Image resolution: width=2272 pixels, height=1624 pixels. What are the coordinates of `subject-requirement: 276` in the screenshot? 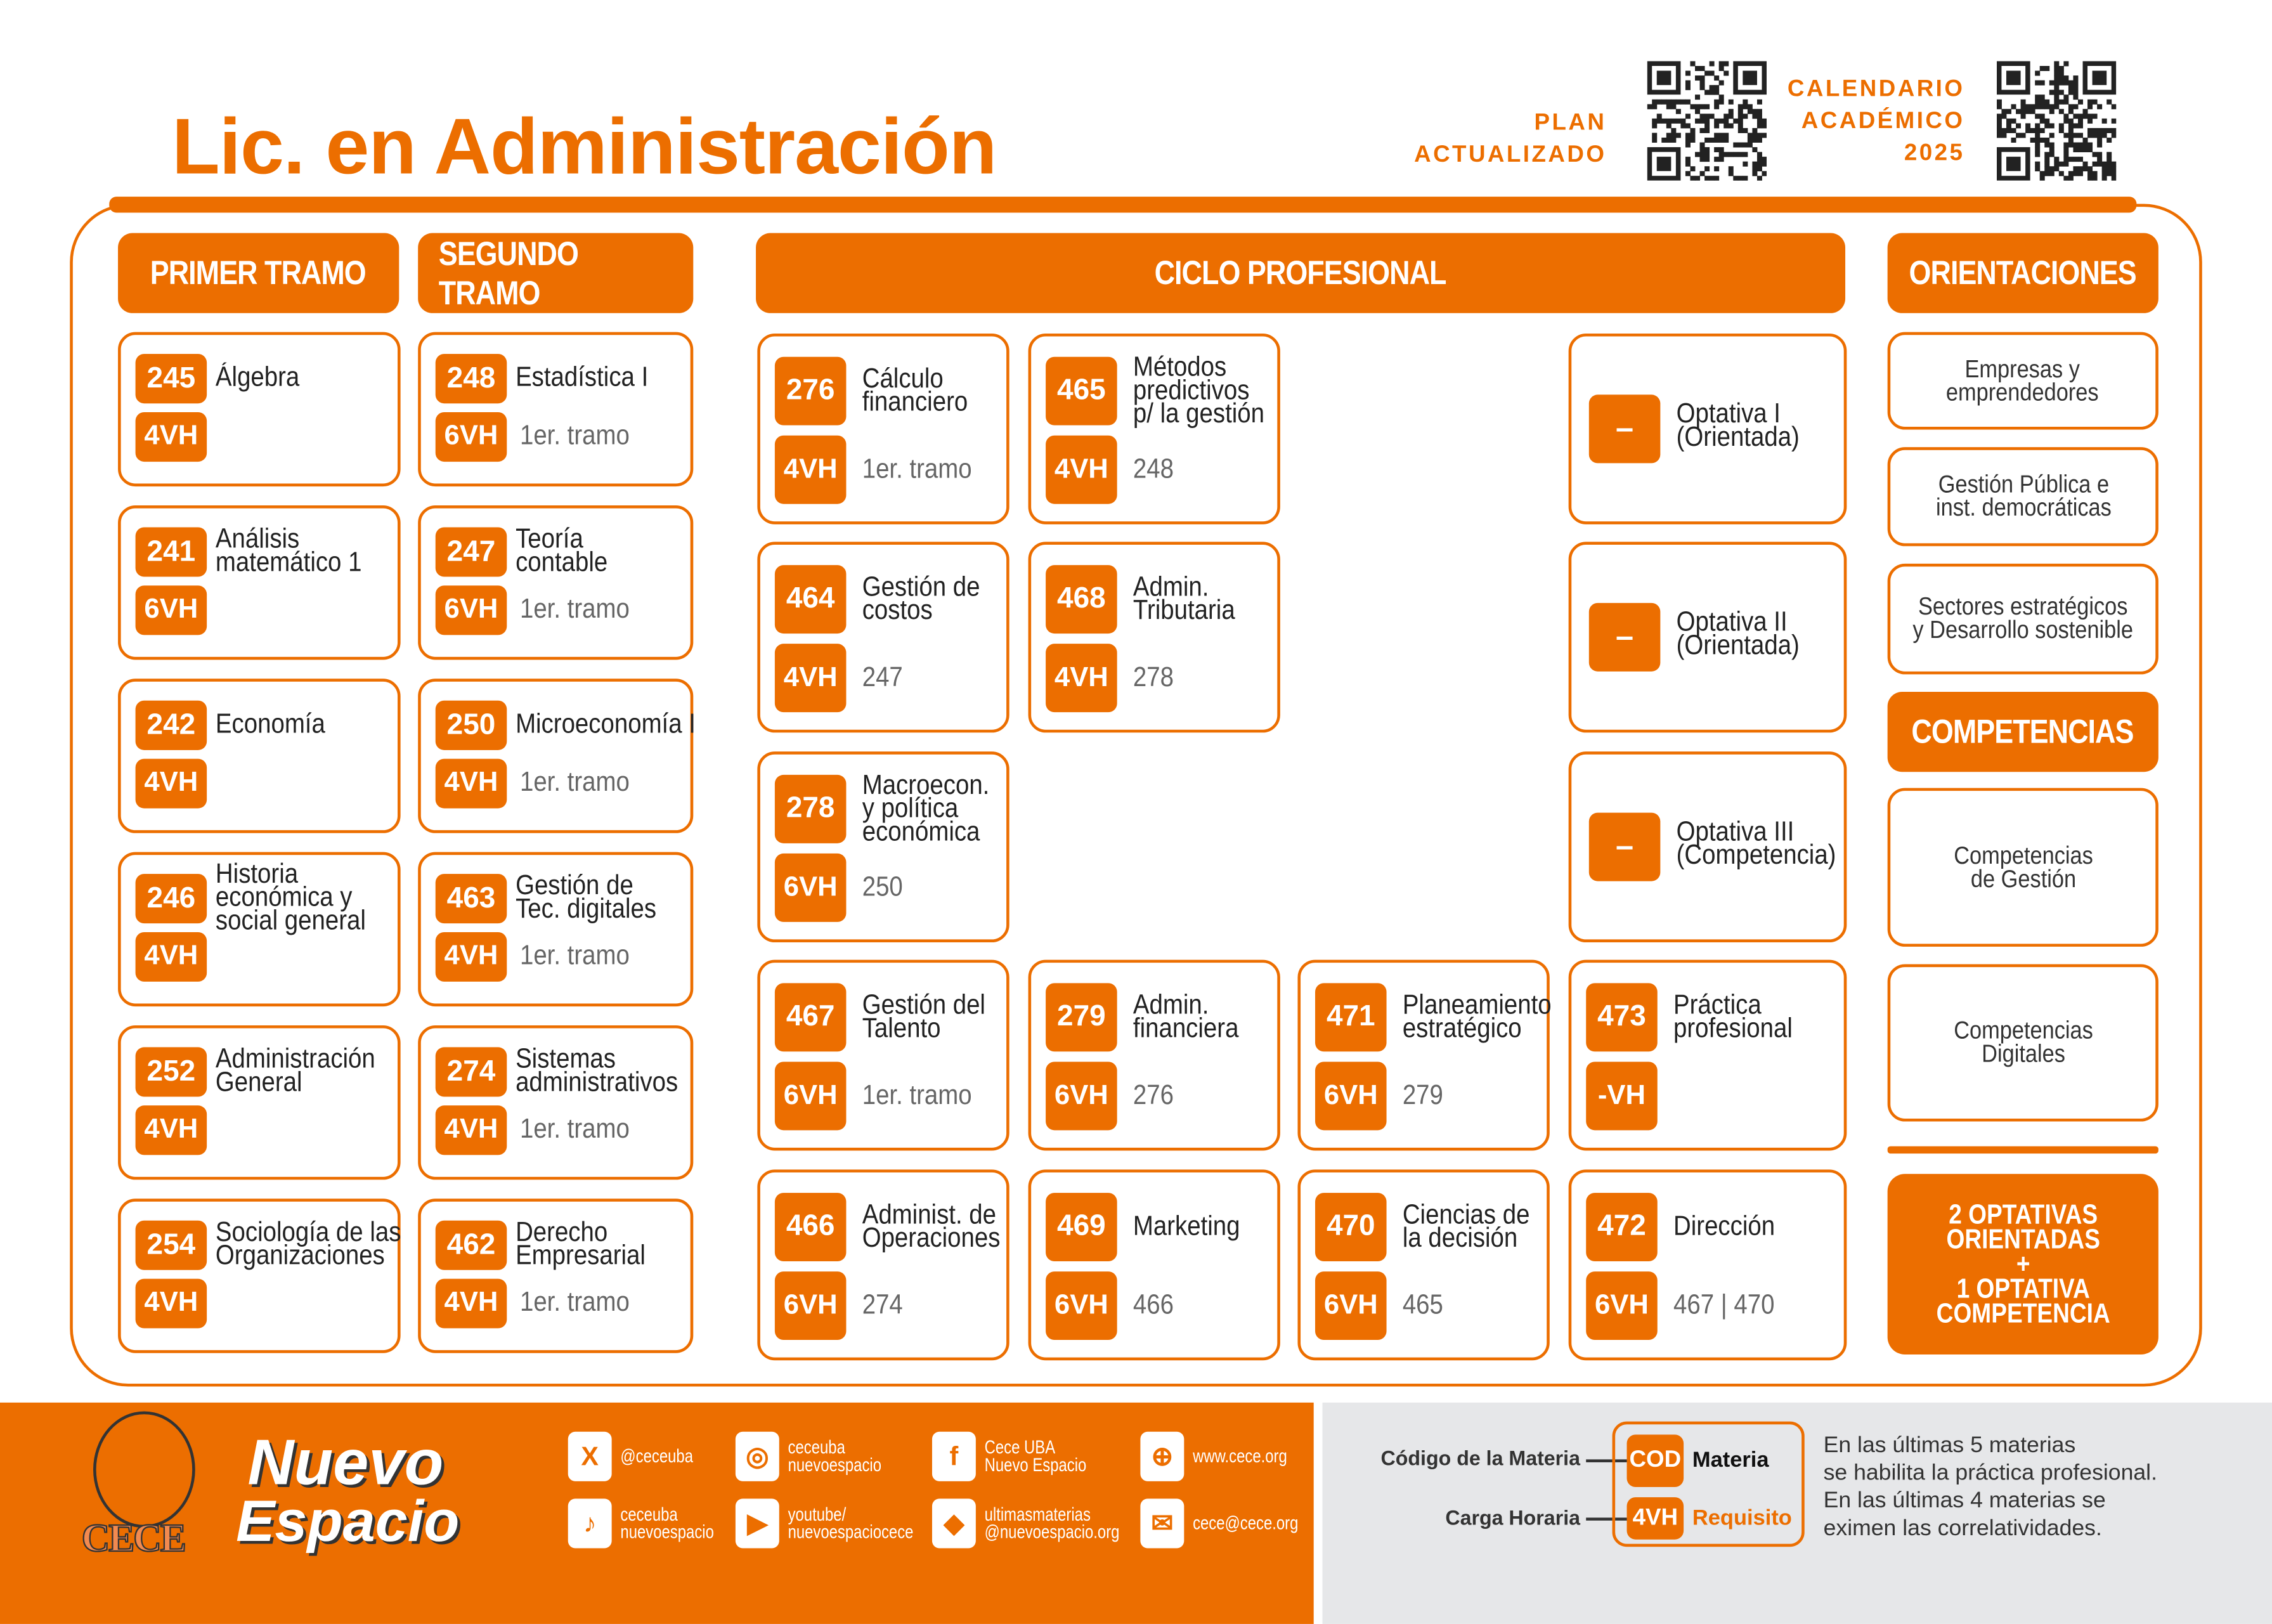 It's located at (1154, 1095).